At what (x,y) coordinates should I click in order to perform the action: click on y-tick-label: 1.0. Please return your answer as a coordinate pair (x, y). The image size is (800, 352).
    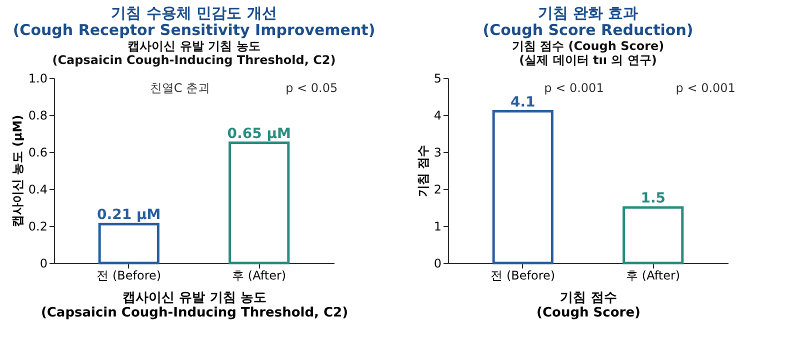
    Looking at the image, I should click on (38, 79).